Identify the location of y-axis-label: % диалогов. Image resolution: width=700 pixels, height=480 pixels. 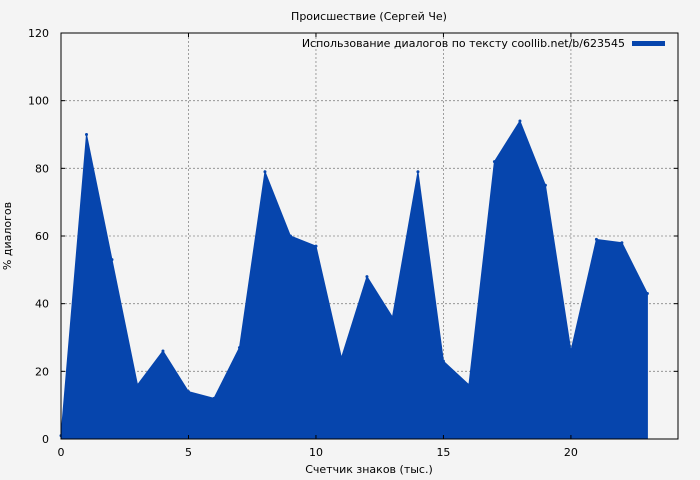
(7, 236).